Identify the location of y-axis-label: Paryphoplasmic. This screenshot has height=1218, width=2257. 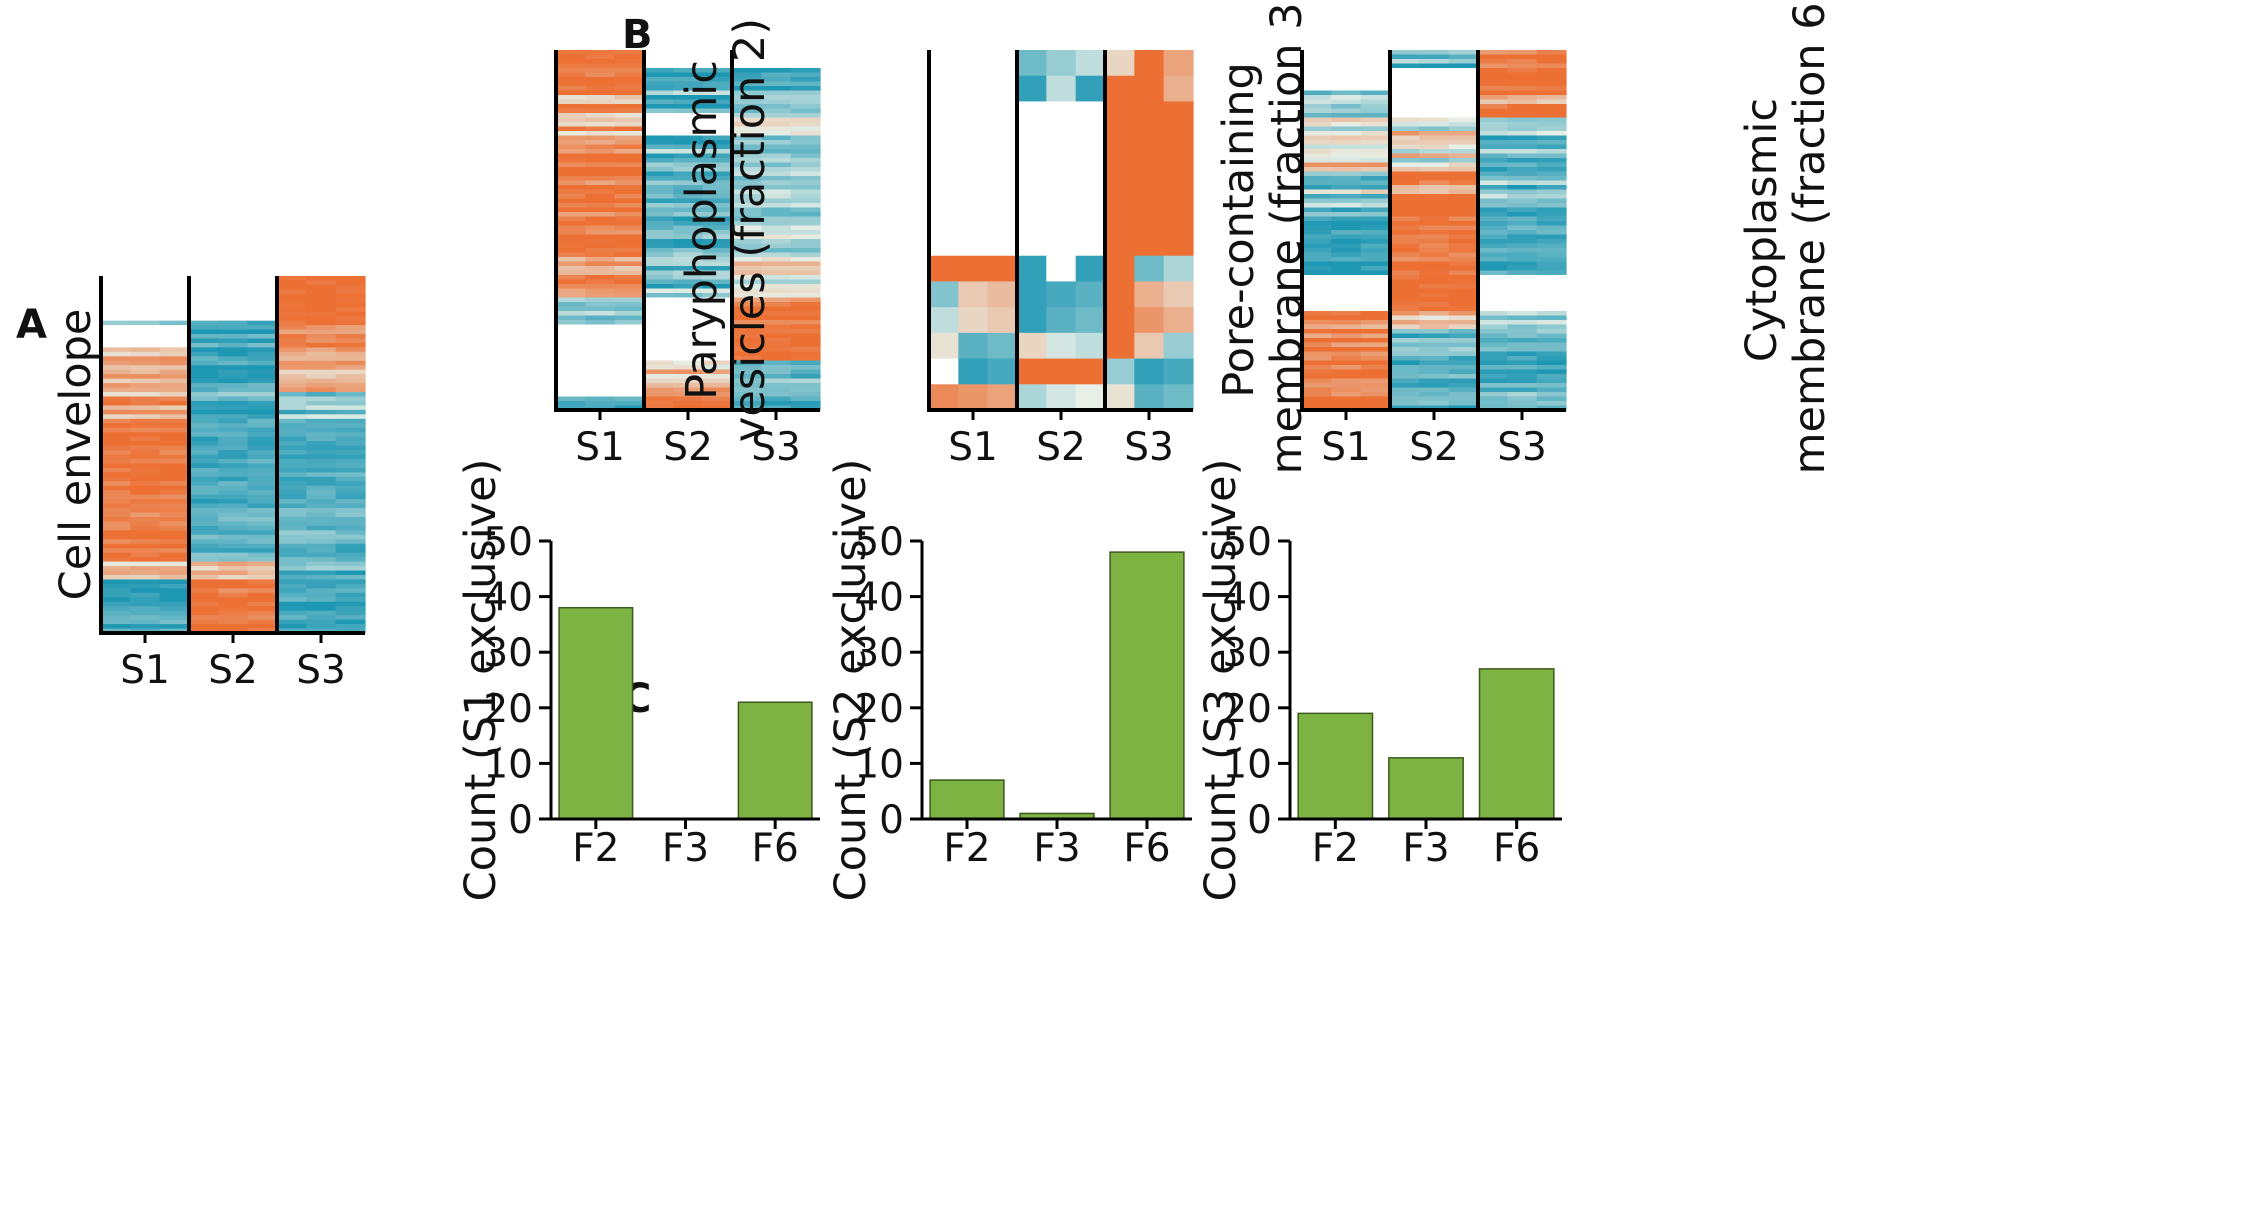
(702, 230).